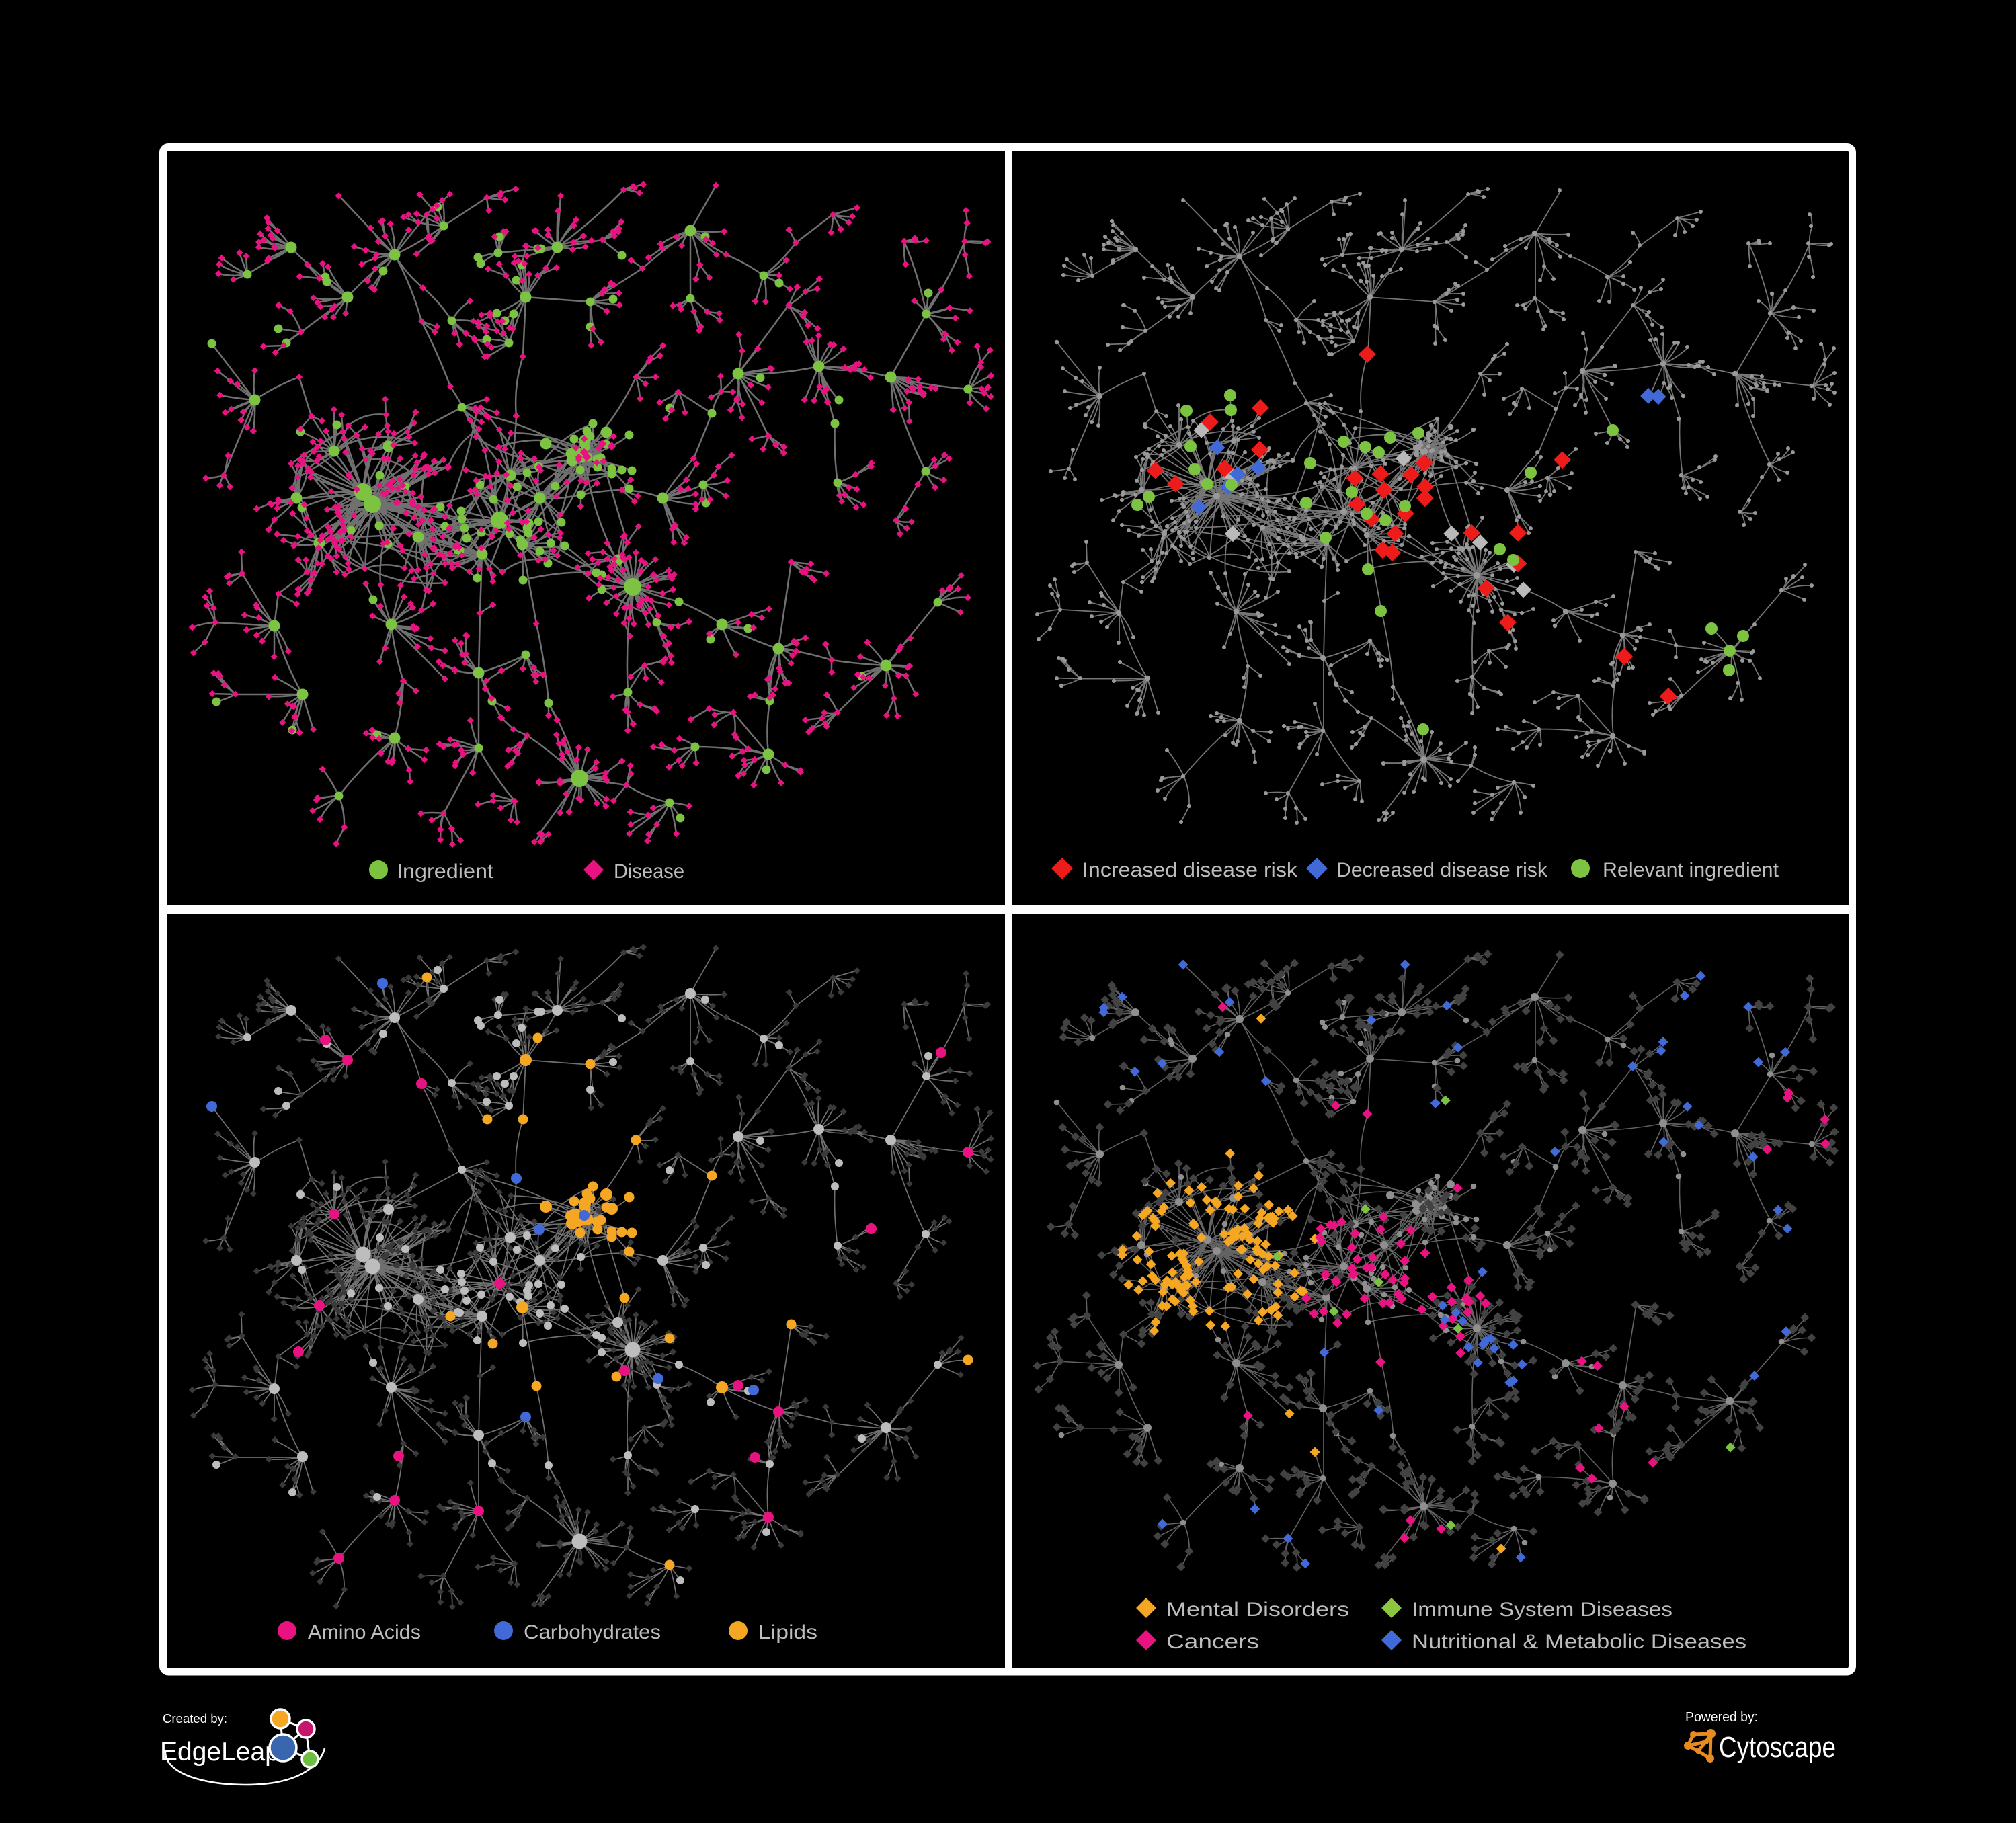 The width and height of the screenshot is (2016, 1823). I want to click on svg-text: EdgeLeap, so click(220, 1752).